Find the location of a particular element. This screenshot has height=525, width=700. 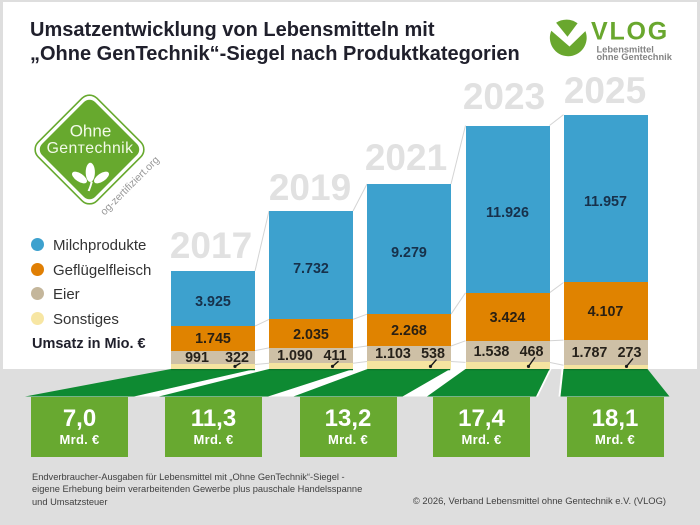

svg-text: VLOG is located at coordinates (630, 32).